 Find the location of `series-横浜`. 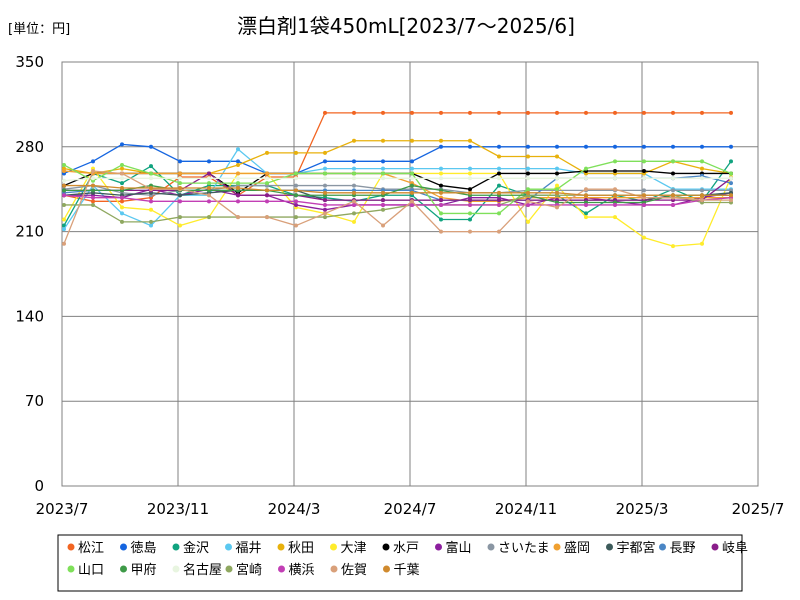

series-横浜 is located at coordinates (397, 200).